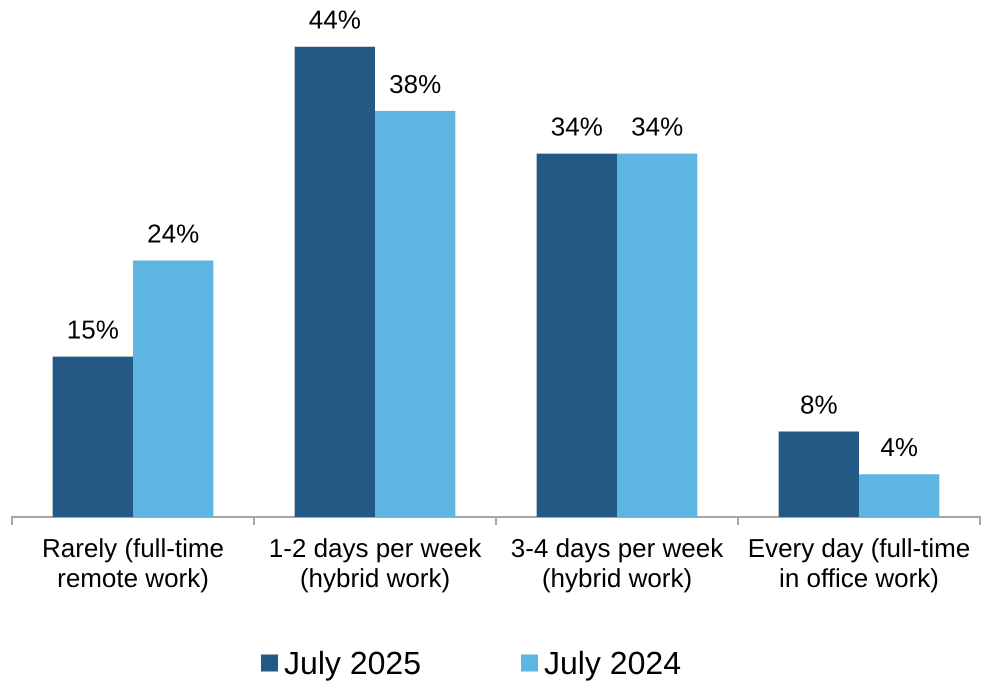 The width and height of the screenshot is (982, 681). I want to click on data-label: 24%, so click(173, 233).